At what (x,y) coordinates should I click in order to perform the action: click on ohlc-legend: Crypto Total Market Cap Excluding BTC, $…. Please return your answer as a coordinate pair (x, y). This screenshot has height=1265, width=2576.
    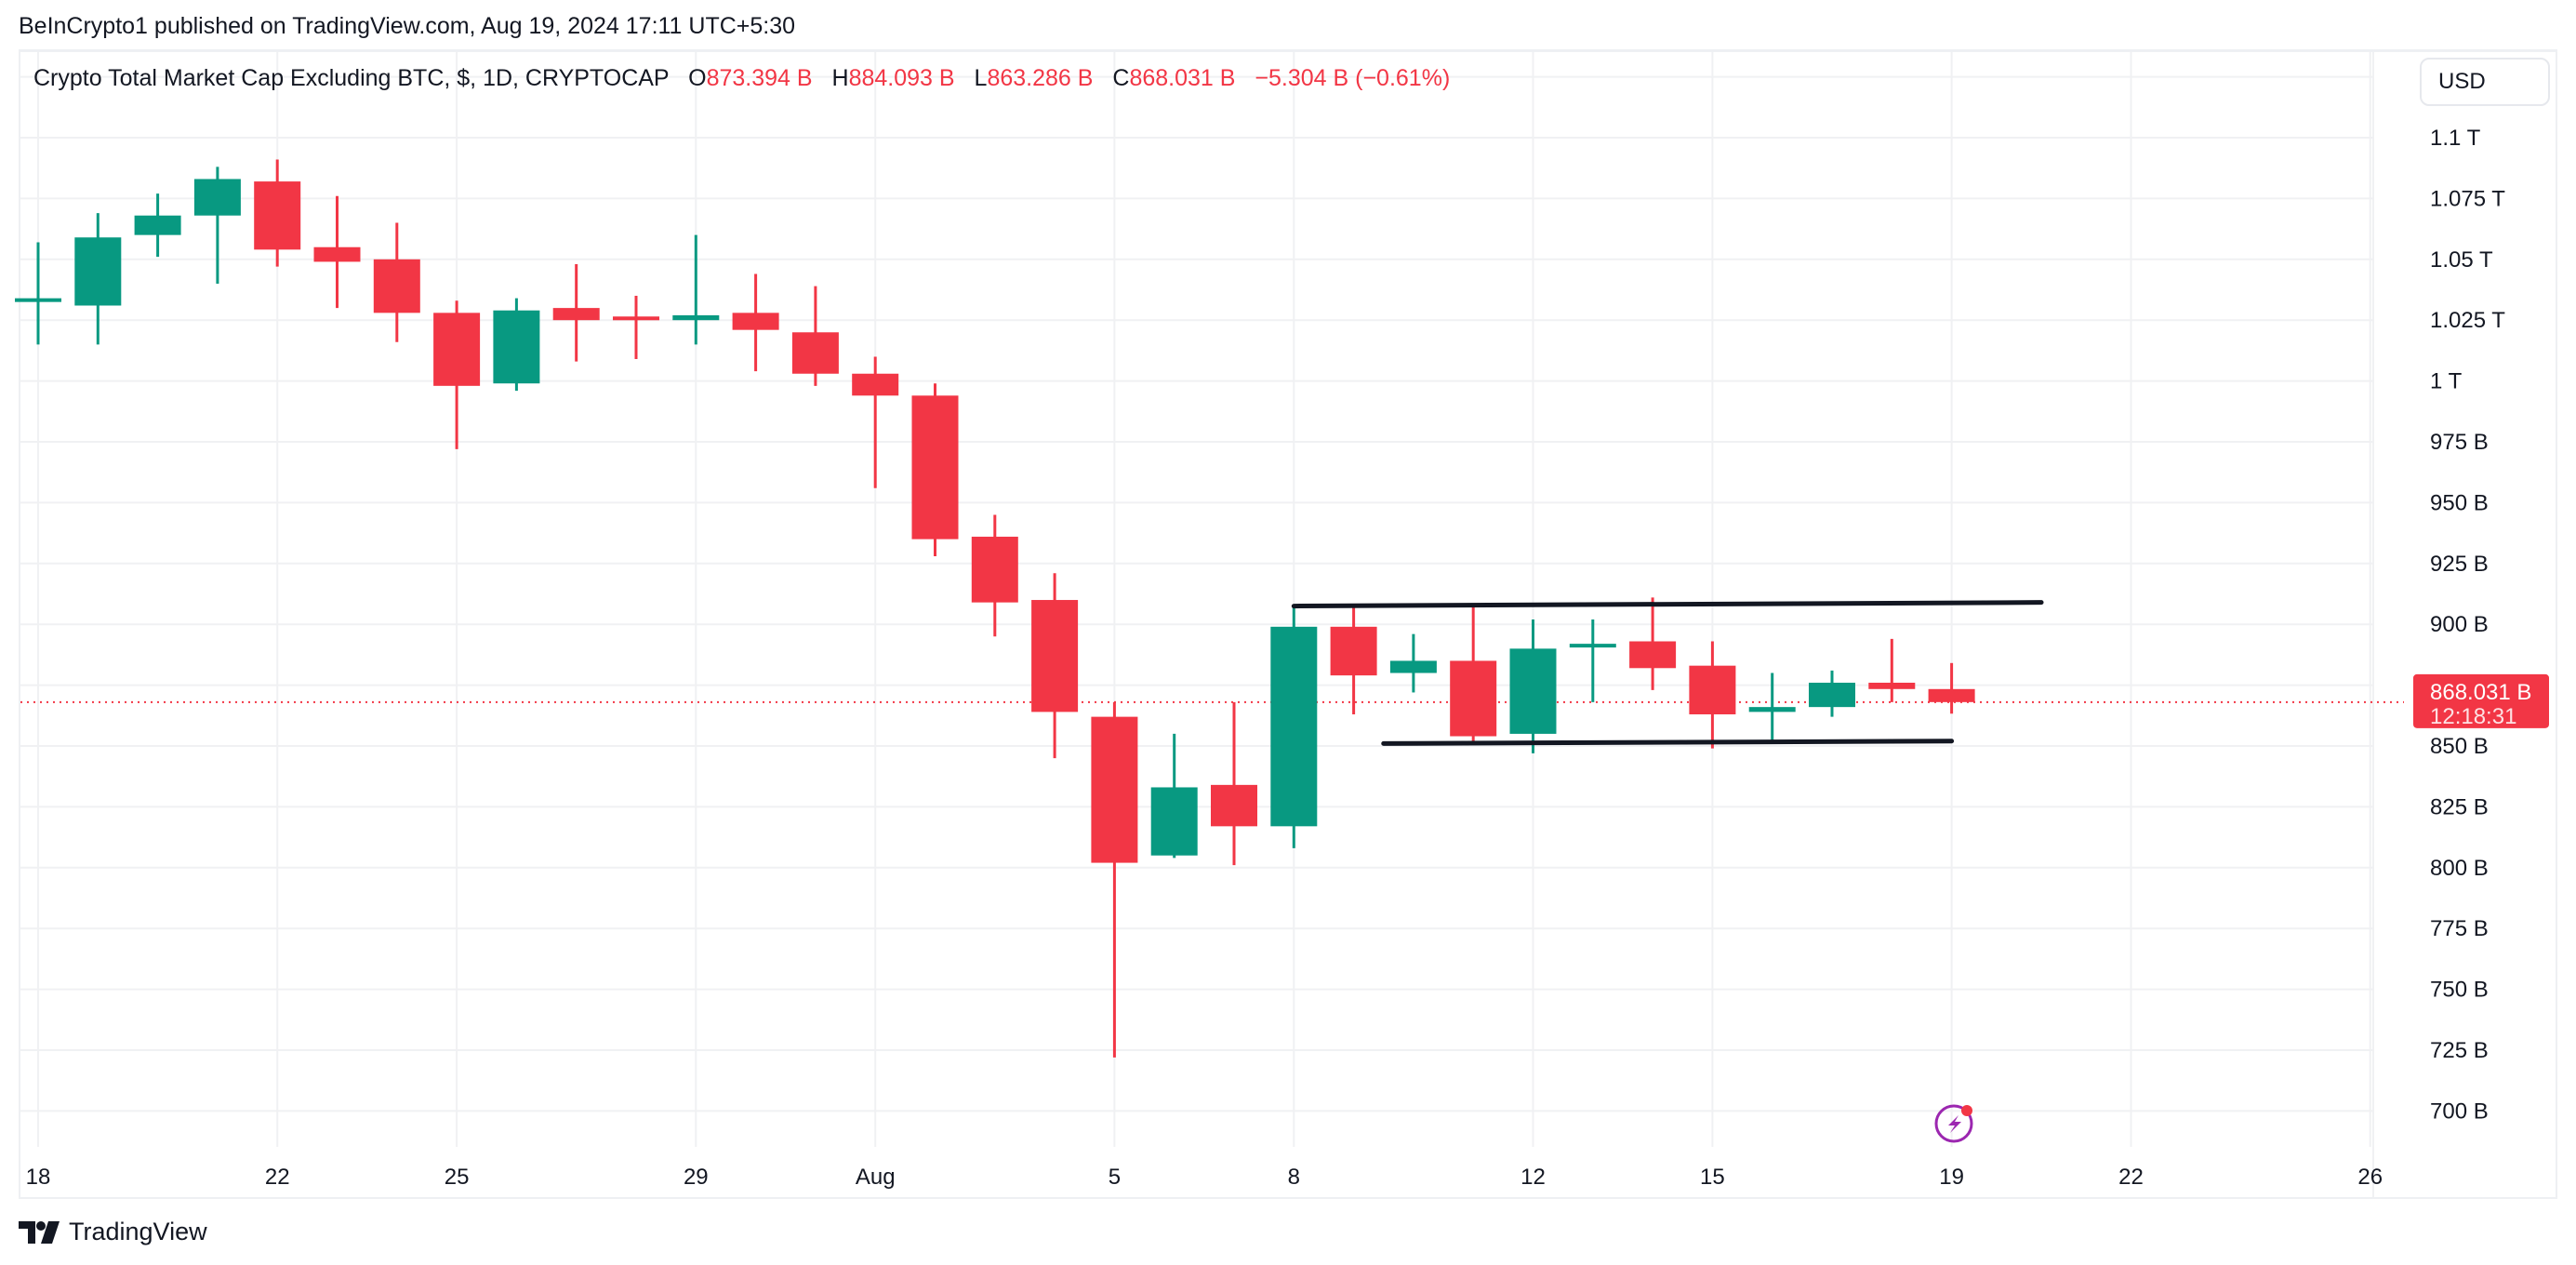
    Looking at the image, I should click on (741, 78).